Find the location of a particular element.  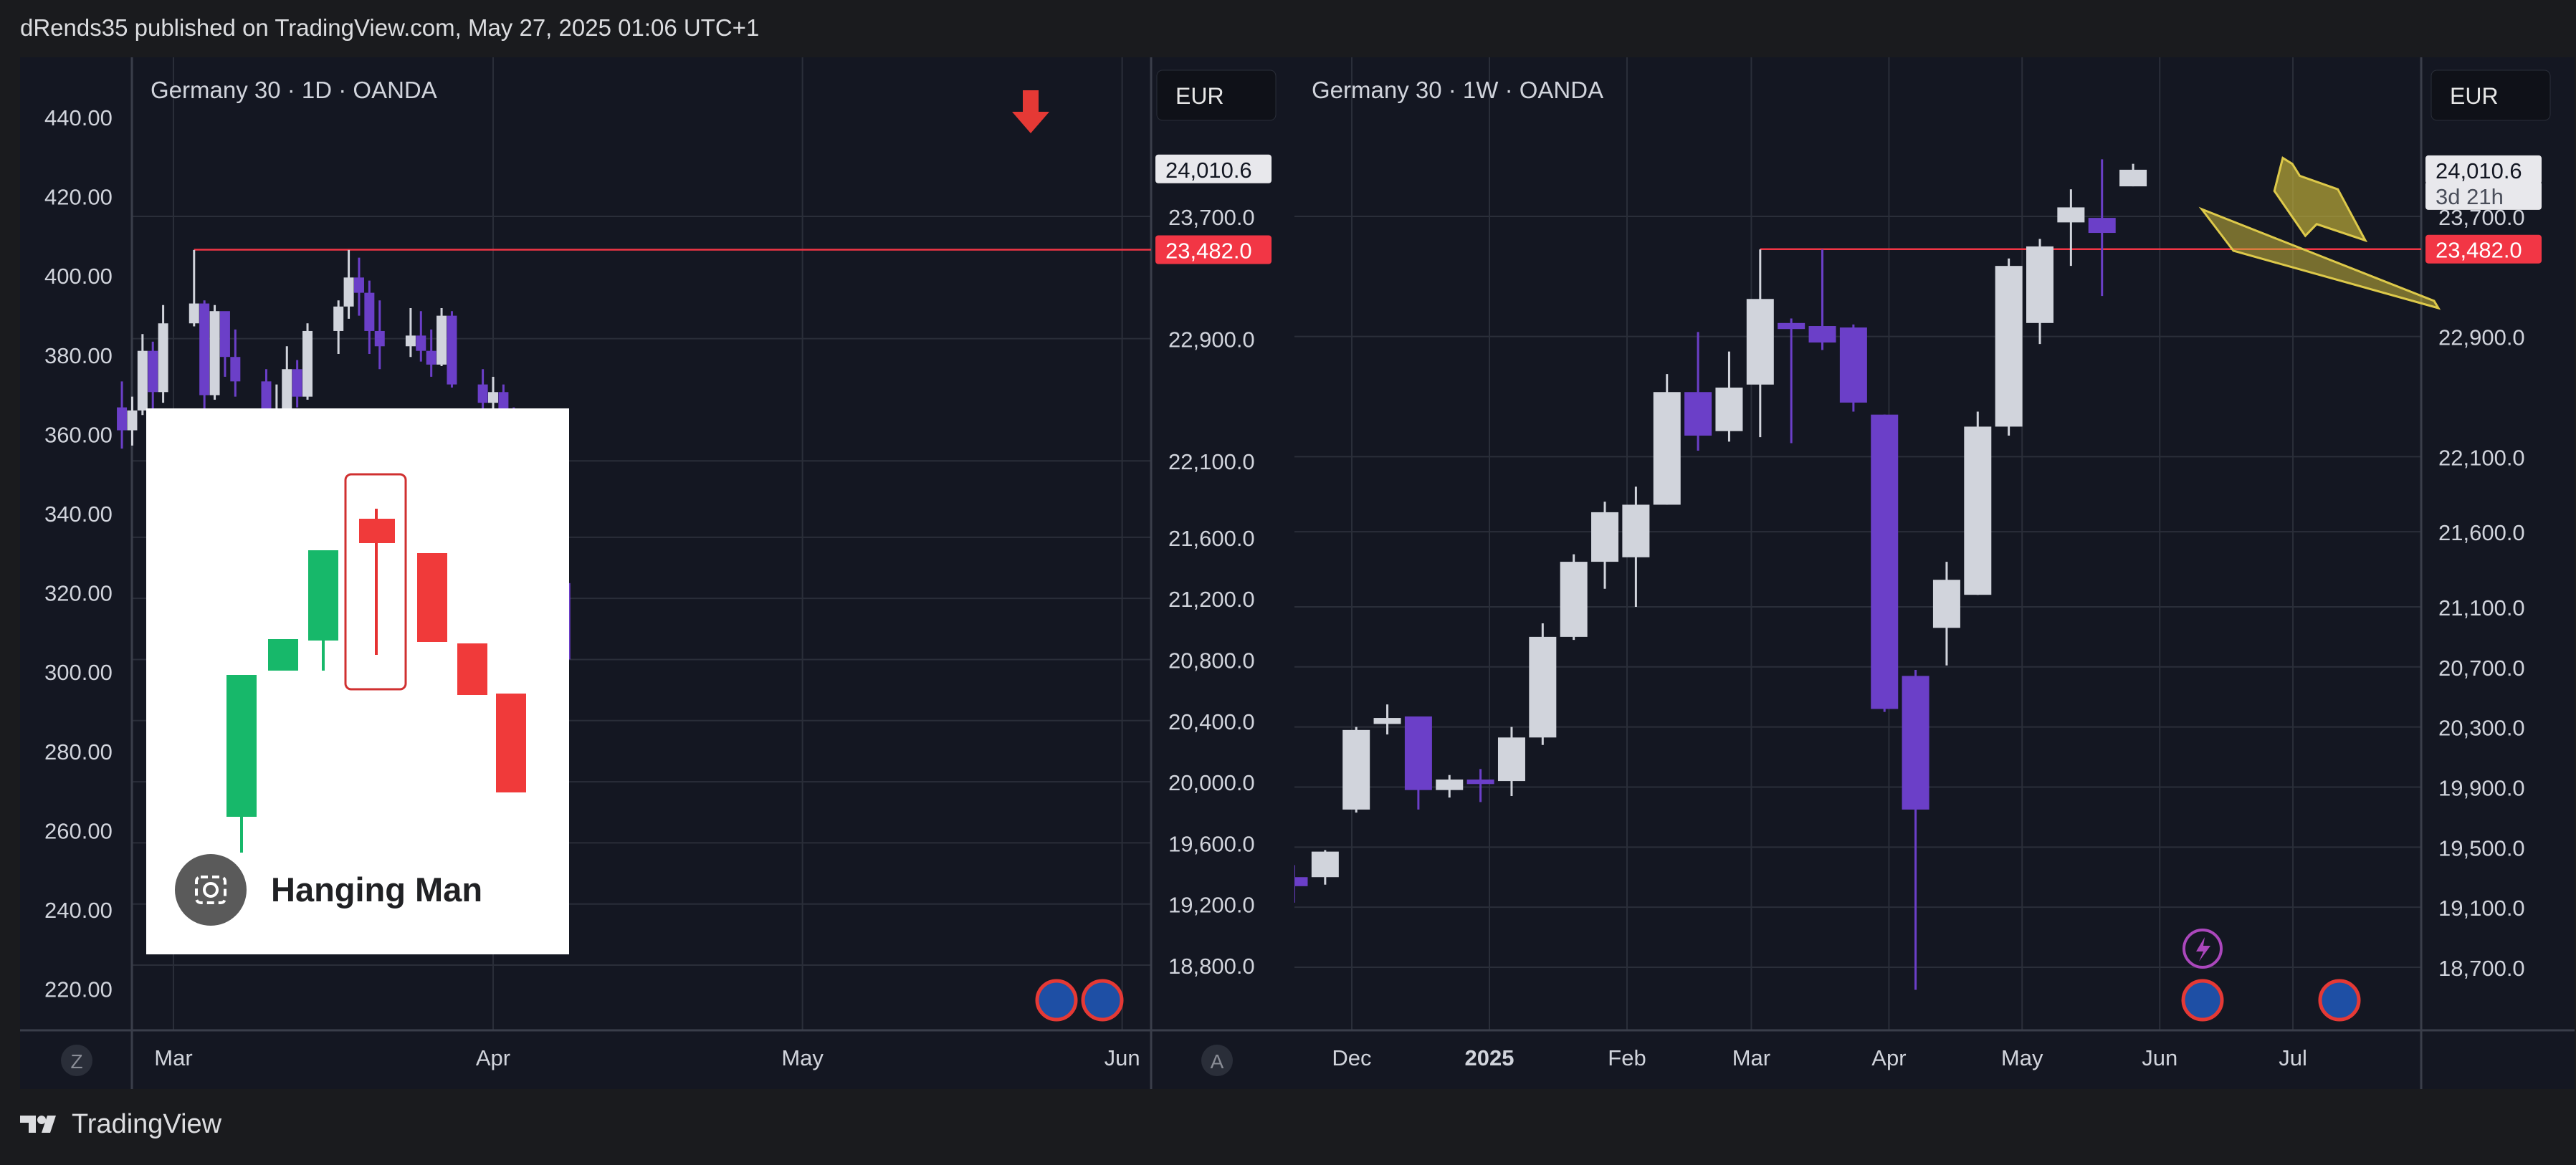

lens-icon is located at coordinates (211, 890).